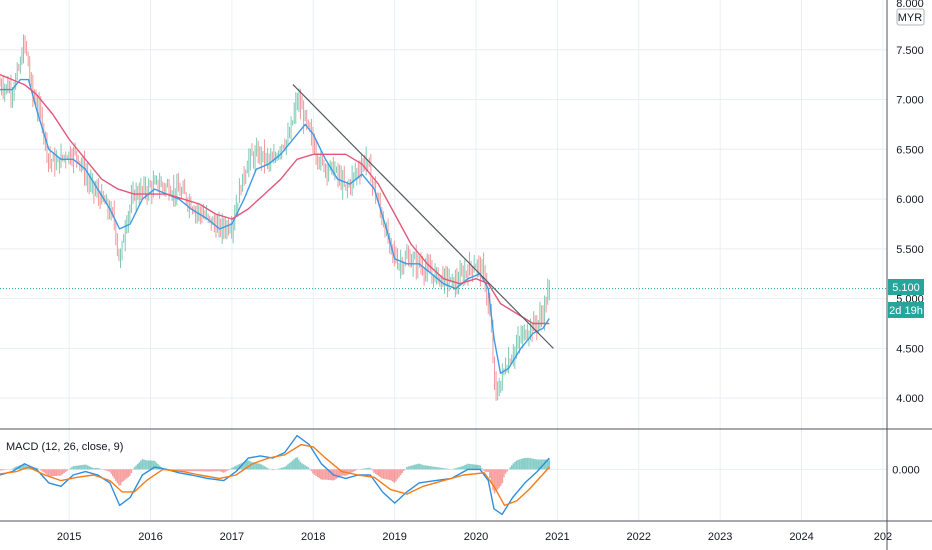  I want to click on trendline, so click(423, 216).